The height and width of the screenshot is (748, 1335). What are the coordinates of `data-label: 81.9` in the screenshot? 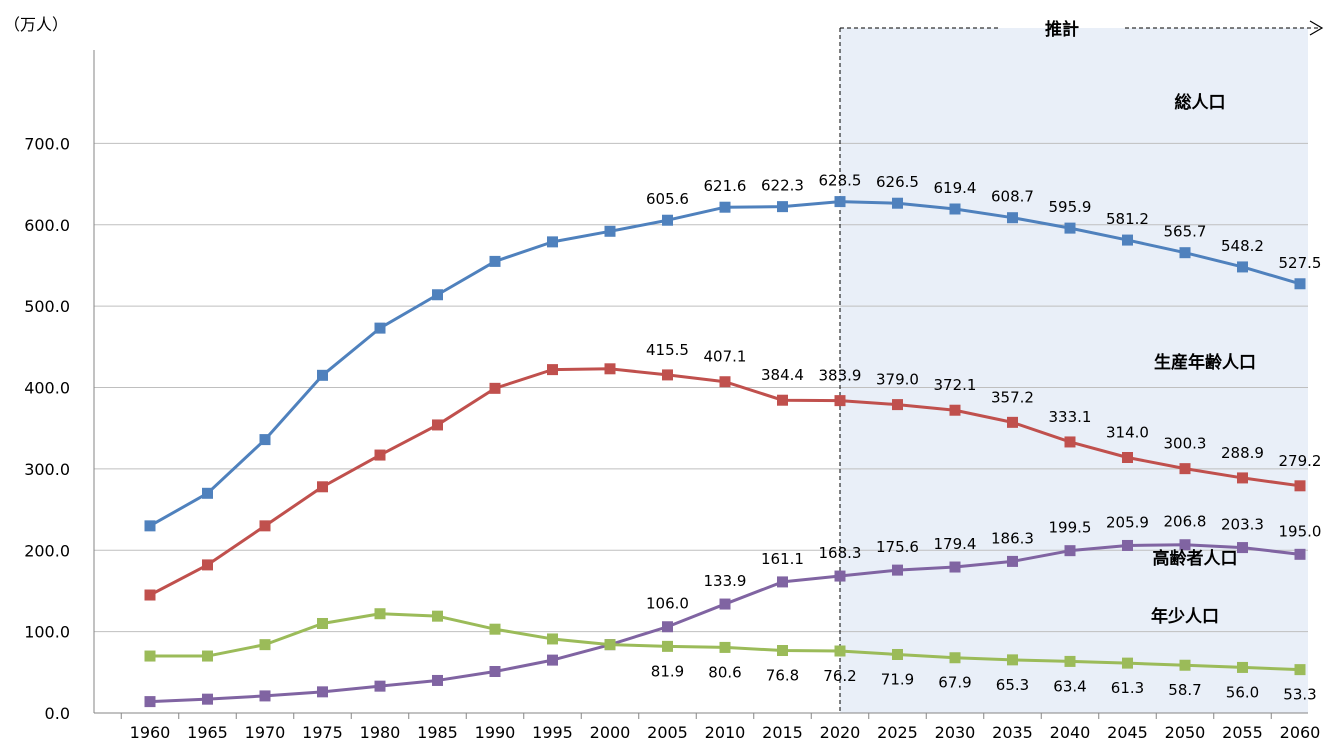 It's located at (667, 671).